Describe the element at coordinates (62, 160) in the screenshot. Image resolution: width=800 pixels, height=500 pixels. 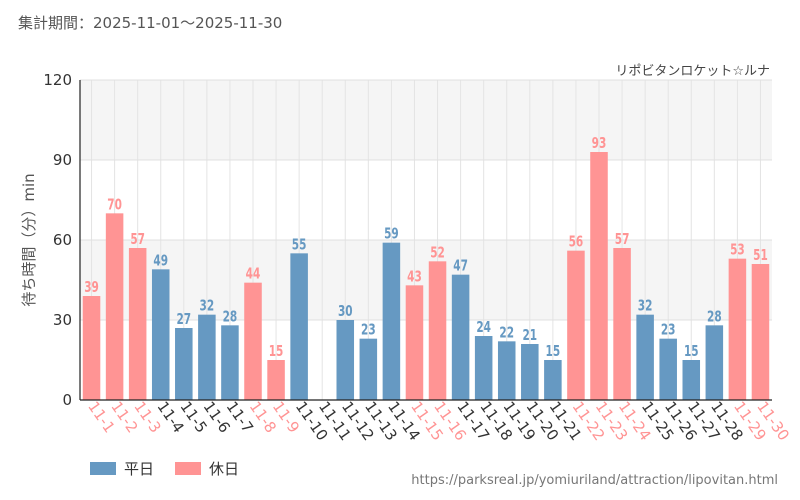
I see `y-tick-label: 90` at that location.